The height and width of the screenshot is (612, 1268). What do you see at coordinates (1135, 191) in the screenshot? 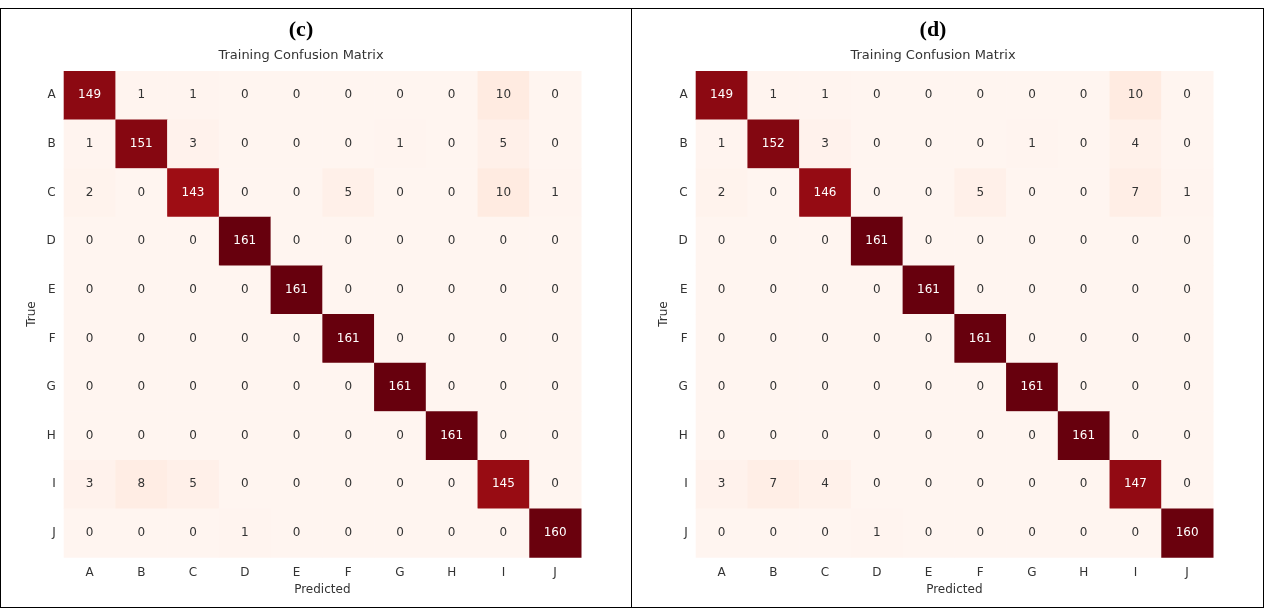
I see `data-label: 7` at bounding box center [1135, 191].